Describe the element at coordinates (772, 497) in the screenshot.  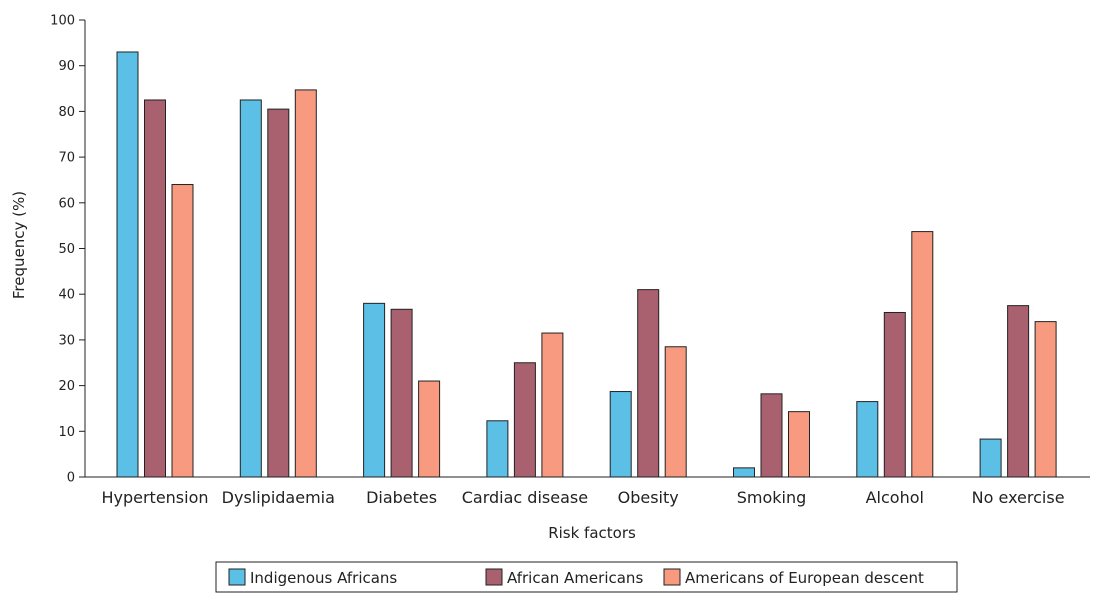
I see `x-tick-label: Smoking` at that location.